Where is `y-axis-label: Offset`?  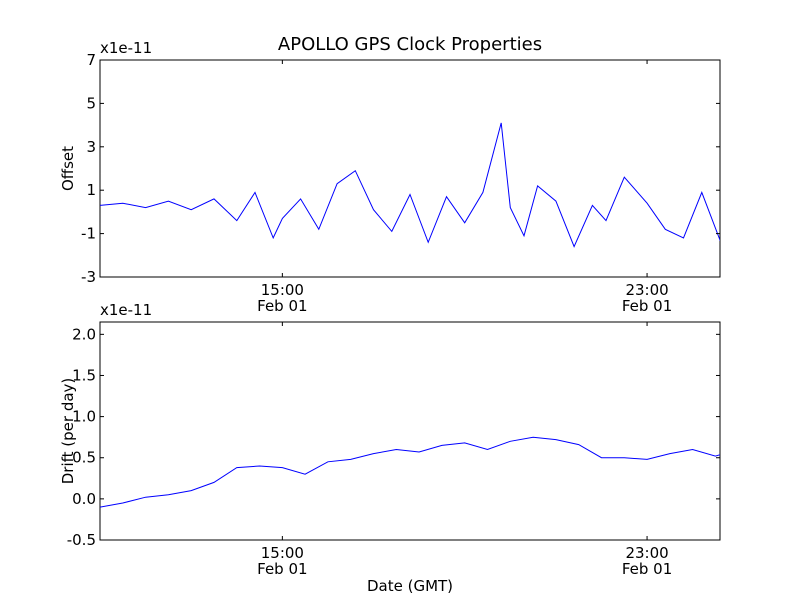 y-axis-label: Offset is located at coordinates (68, 168).